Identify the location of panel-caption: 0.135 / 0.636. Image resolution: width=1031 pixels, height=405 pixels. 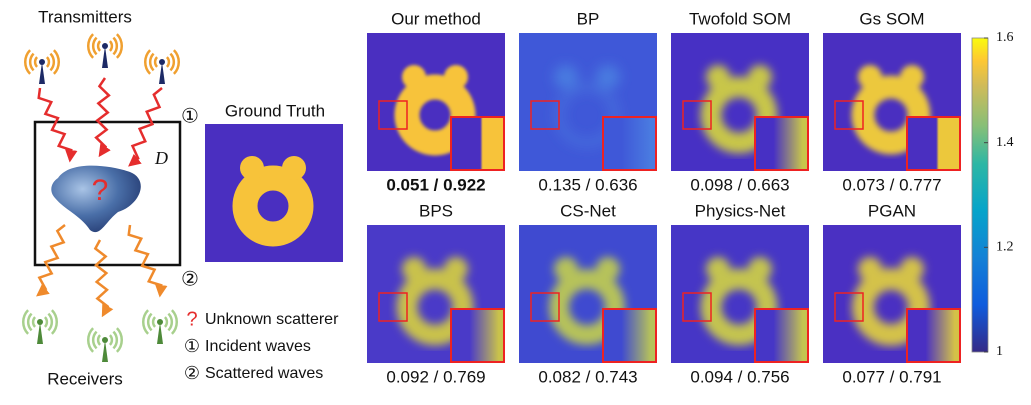
(587, 184).